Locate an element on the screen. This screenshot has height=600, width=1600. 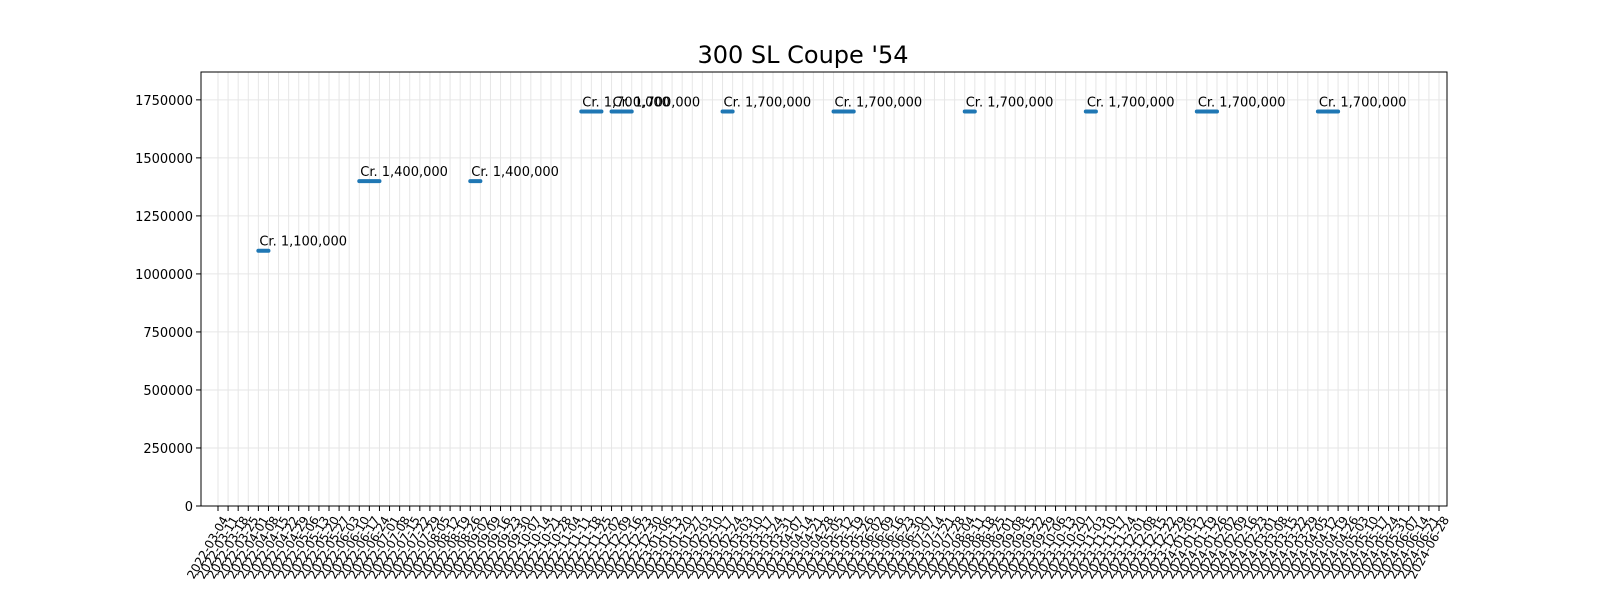
y-tick-label: 500000 is located at coordinates (168, 391).